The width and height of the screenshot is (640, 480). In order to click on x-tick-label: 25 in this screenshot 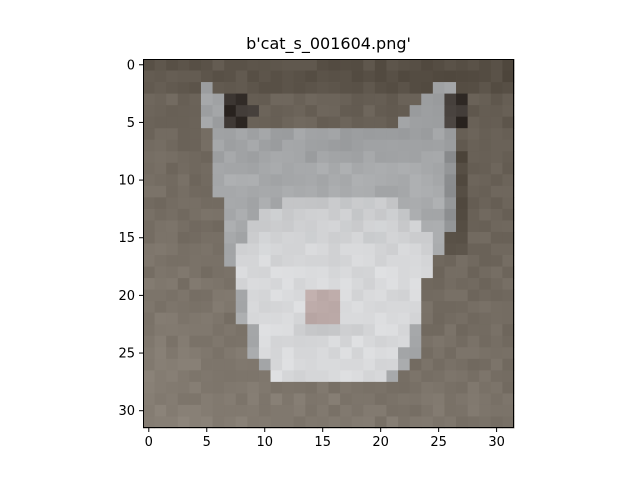, I will do `click(438, 442)`.